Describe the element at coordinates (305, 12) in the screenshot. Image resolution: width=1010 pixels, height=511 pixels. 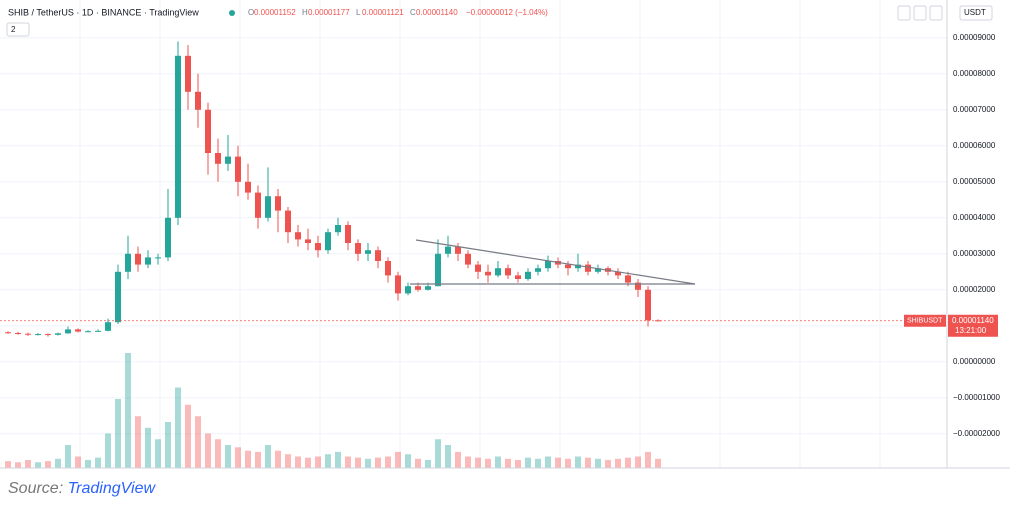
I see `ohlc-label: H` at that location.